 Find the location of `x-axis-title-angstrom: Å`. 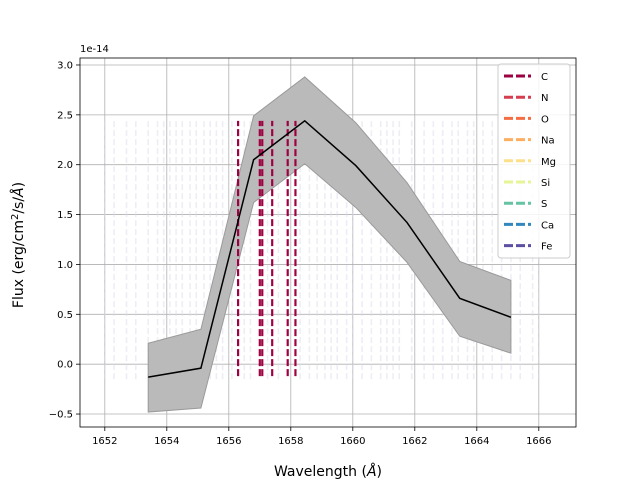

x-axis-title-angstrom: Å is located at coordinates (371, 471).